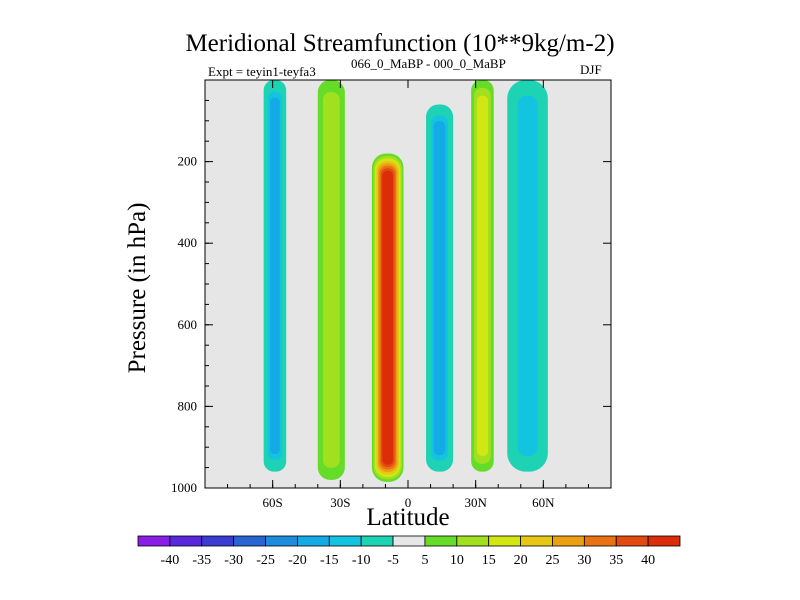  I want to click on x-tick-label: 60S, so click(273, 502).